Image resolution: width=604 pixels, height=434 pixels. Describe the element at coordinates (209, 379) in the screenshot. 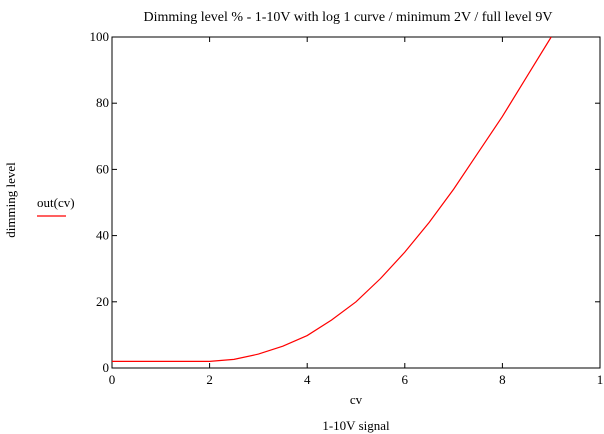

I see `x-tick-label: 2` at that location.